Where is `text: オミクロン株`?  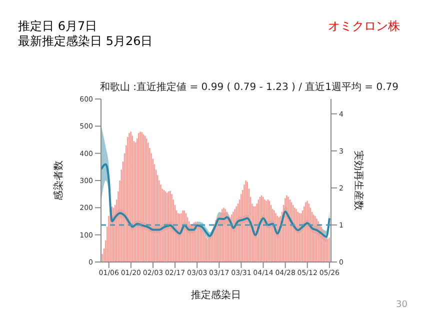 text: オミクロン株 is located at coordinates (364, 26).